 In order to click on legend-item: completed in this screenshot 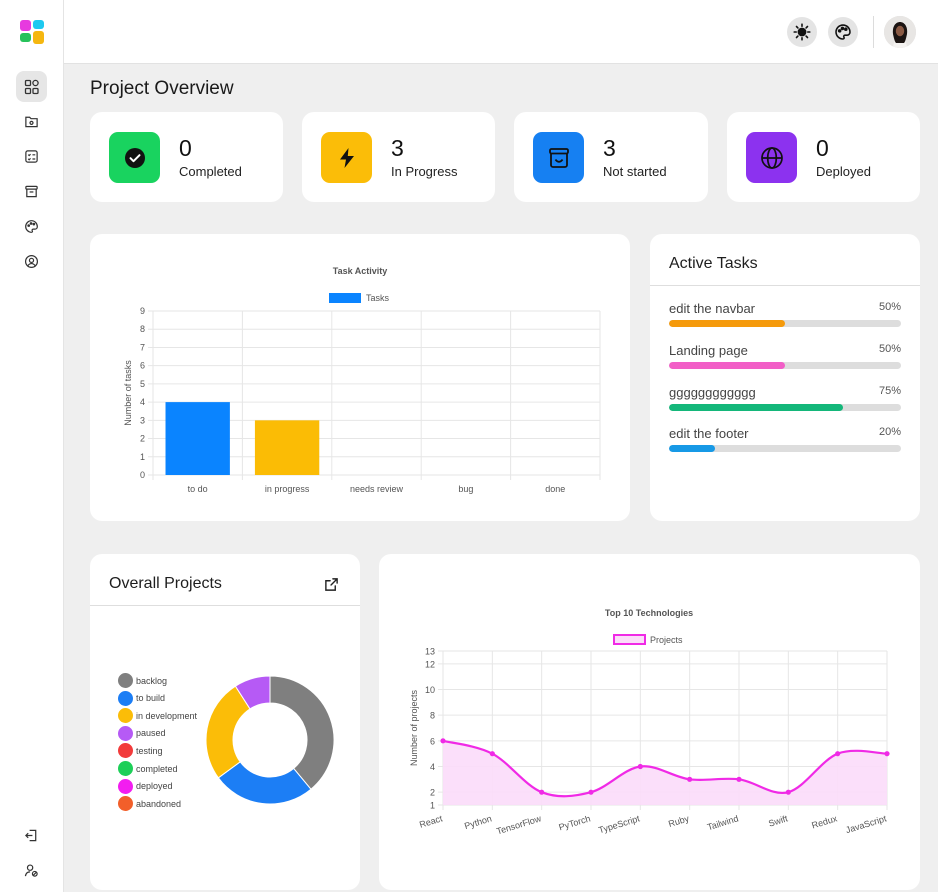, I will do `click(148, 768)`.